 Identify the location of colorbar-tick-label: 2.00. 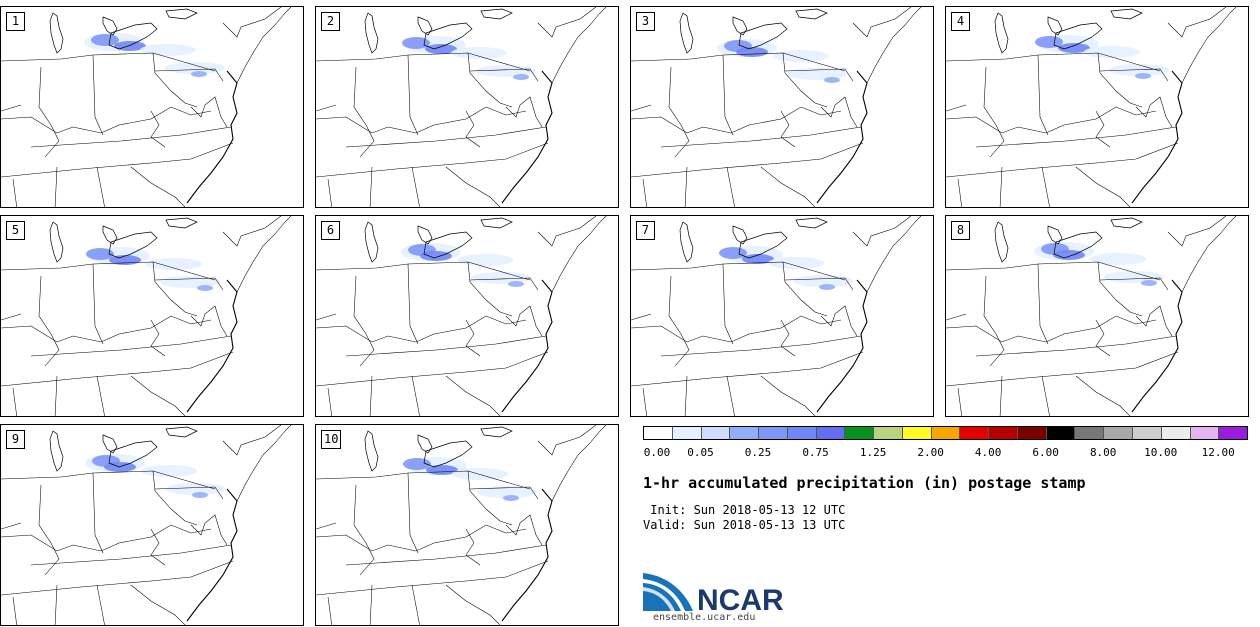
(930, 452).